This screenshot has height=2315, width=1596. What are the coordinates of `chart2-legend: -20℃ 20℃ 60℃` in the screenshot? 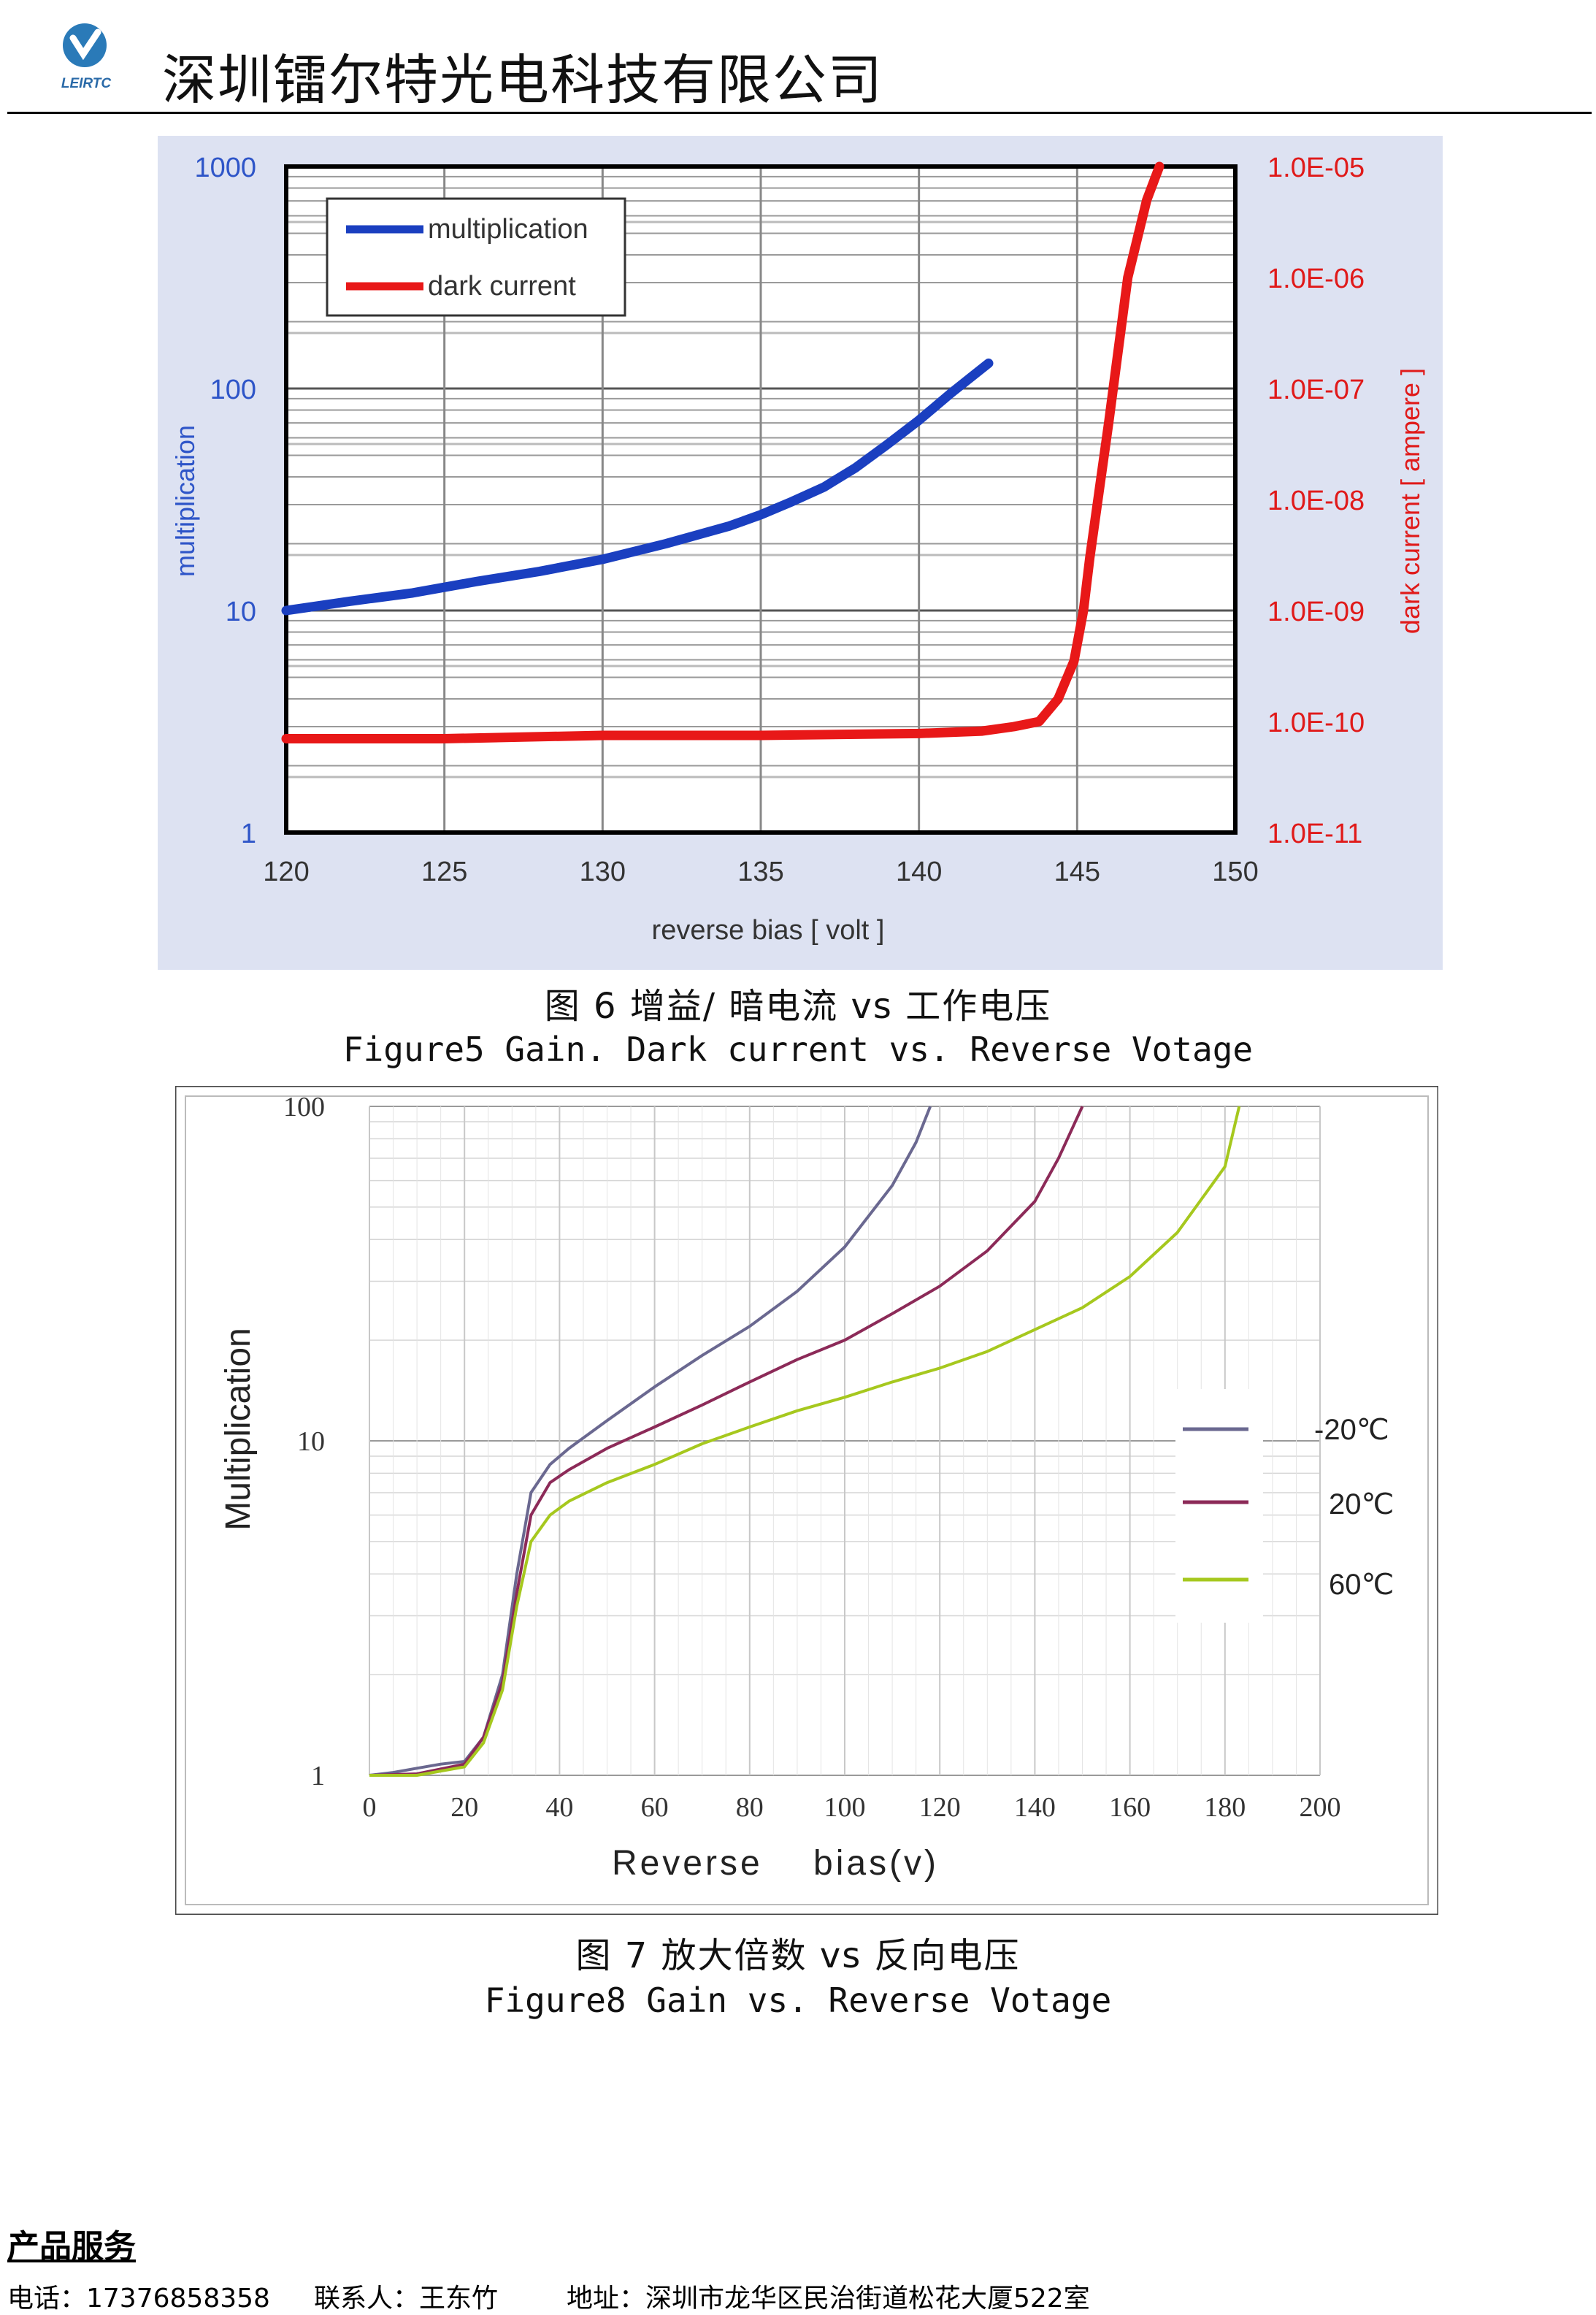 It's located at (1284, 1506).